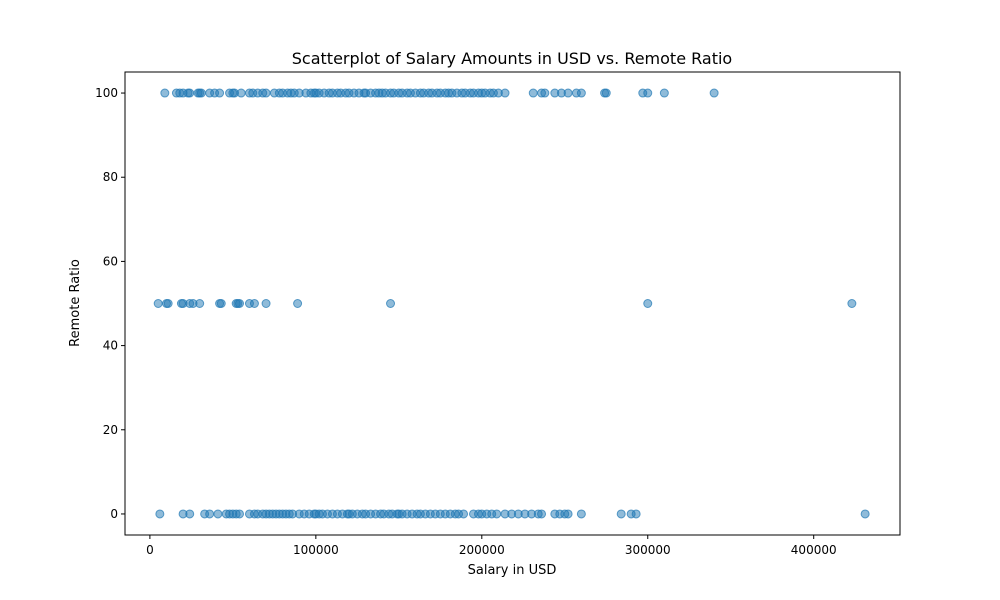 Image resolution: width=1000 pixels, height=600 pixels. Describe the element at coordinates (316, 550) in the screenshot. I see `x-tick-label: 100000` at that location.